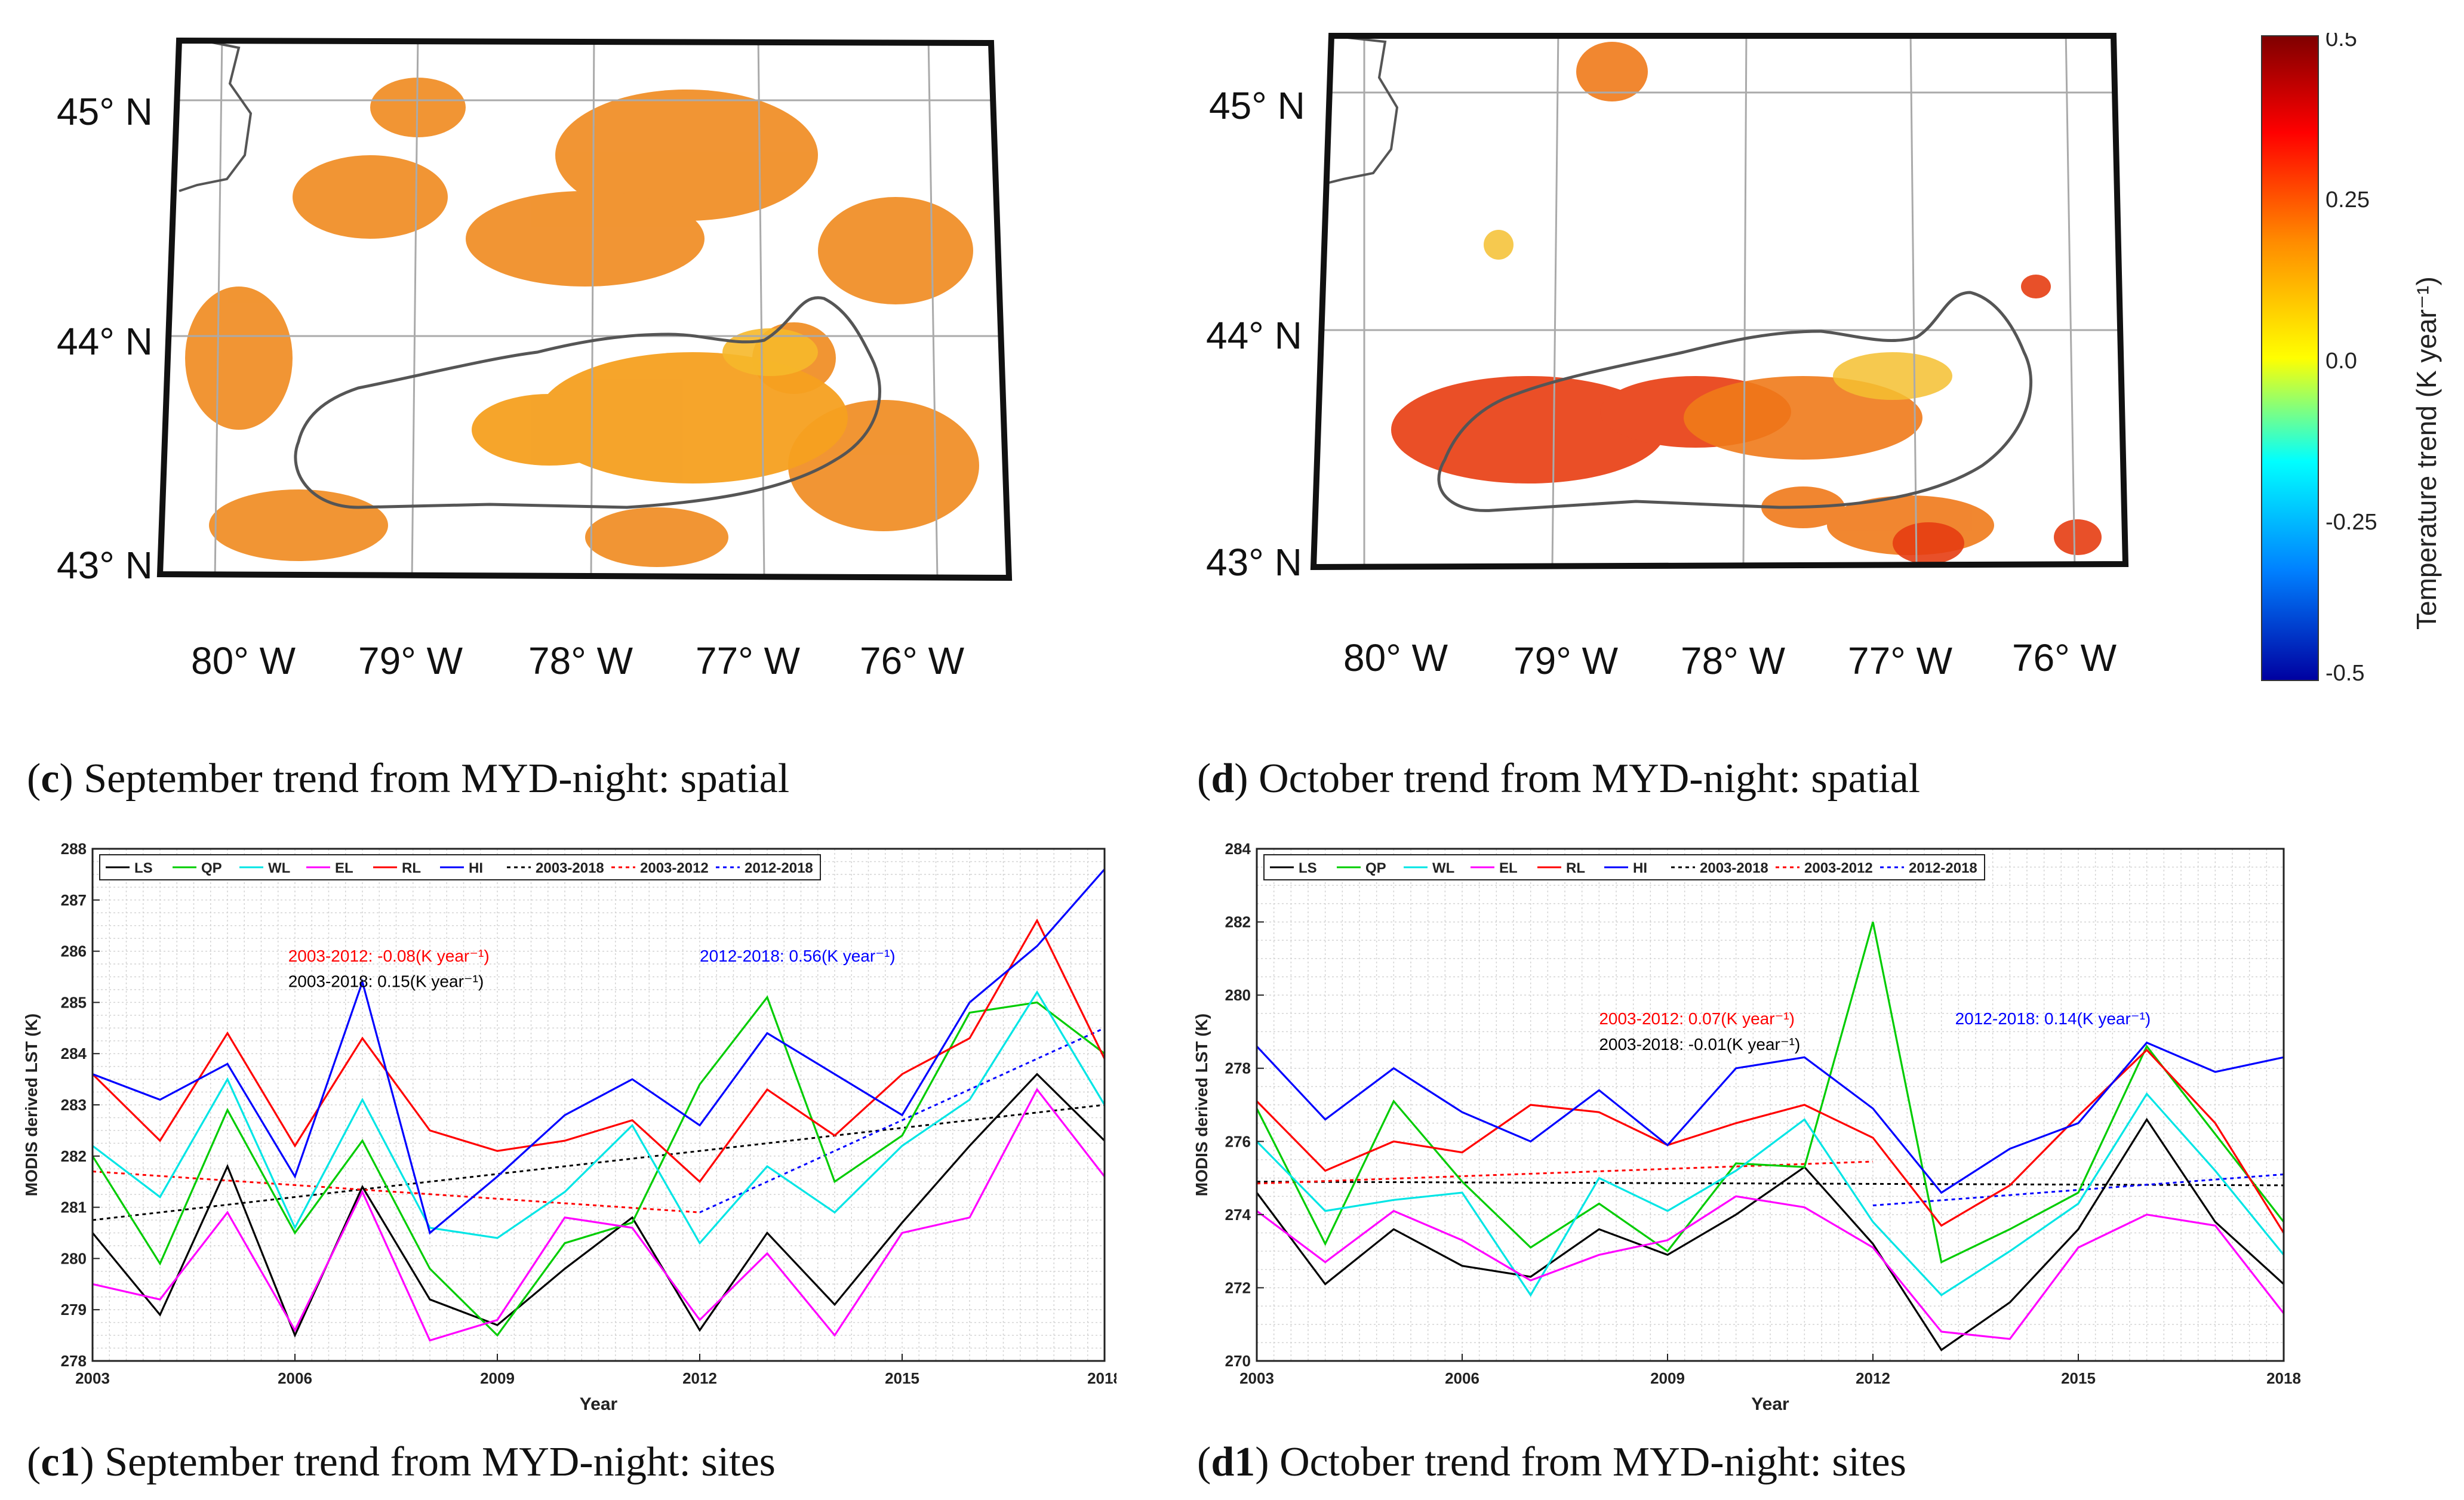 The width and height of the screenshot is (2464, 1500). What do you see at coordinates (74, 1310) in the screenshot?
I see `y-tick-label: 279` at bounding box center [74, 1310].